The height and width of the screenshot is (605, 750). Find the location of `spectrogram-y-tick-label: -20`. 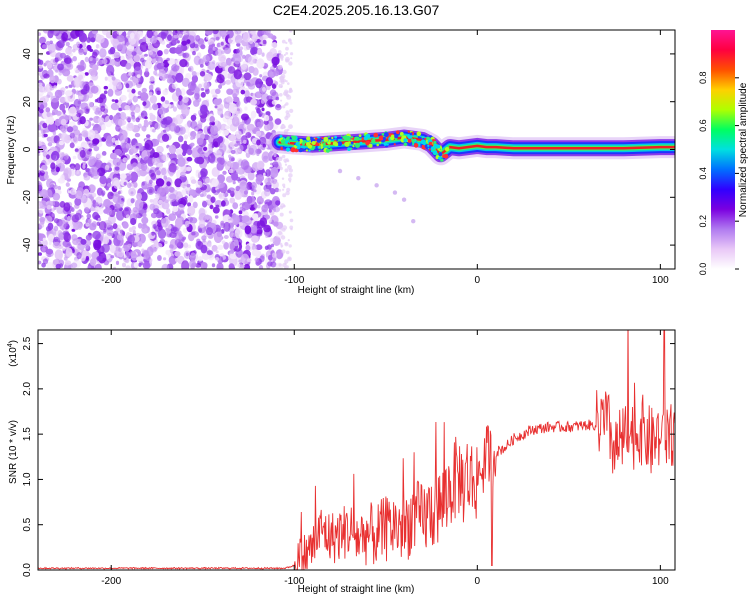

spectrogram-y-tick-label: -20 is located at coordinates (27, 197).